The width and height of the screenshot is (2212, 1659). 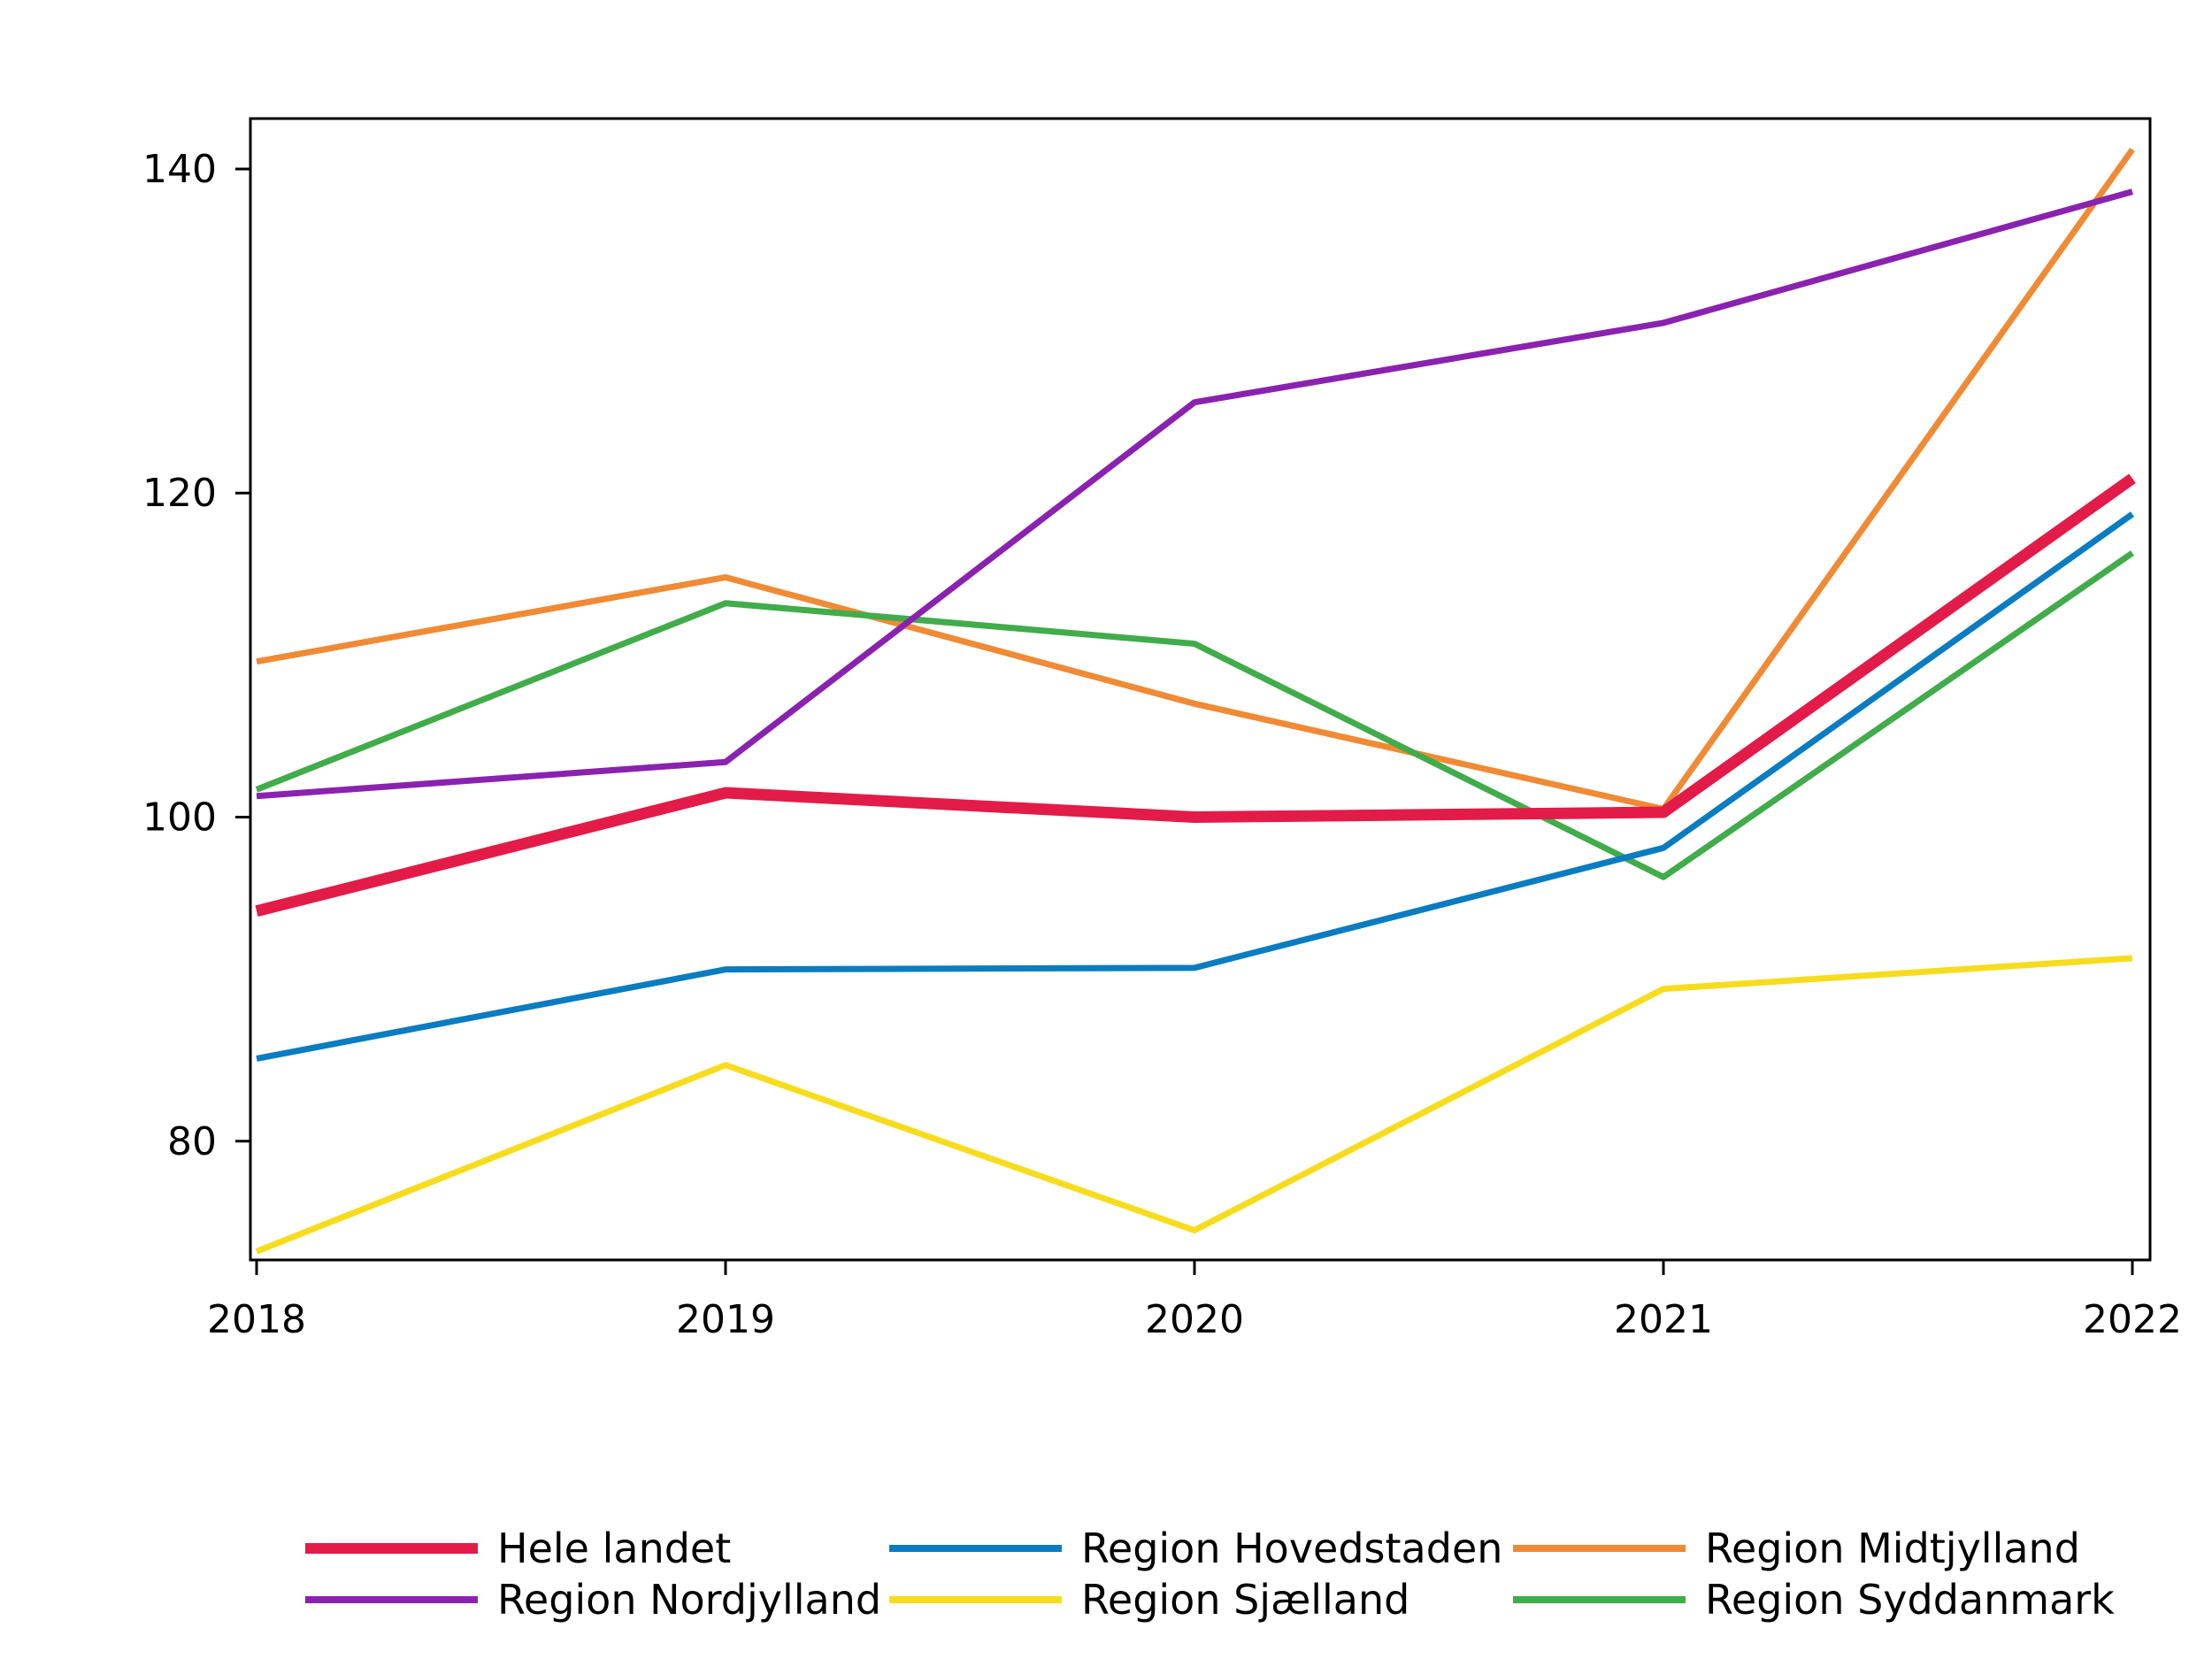 What do you see at coordinates (614, 1549) in the screenshot?
I see `legend-label-hele-landet: Hele landet` at bounding box center [614, 1549].